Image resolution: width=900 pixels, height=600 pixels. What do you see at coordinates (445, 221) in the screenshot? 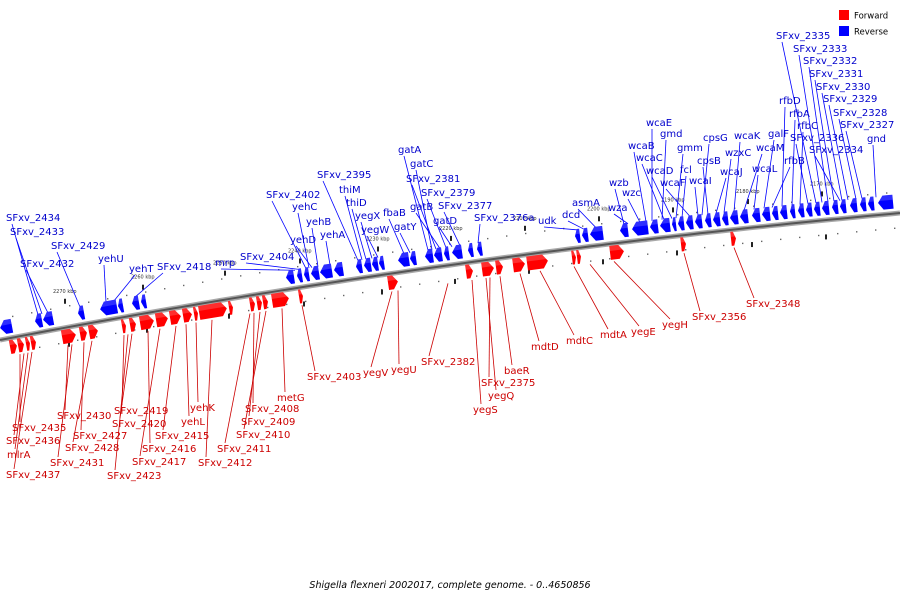
I see `reverse-gene-label: gatD` at bounding box center [445, 221].